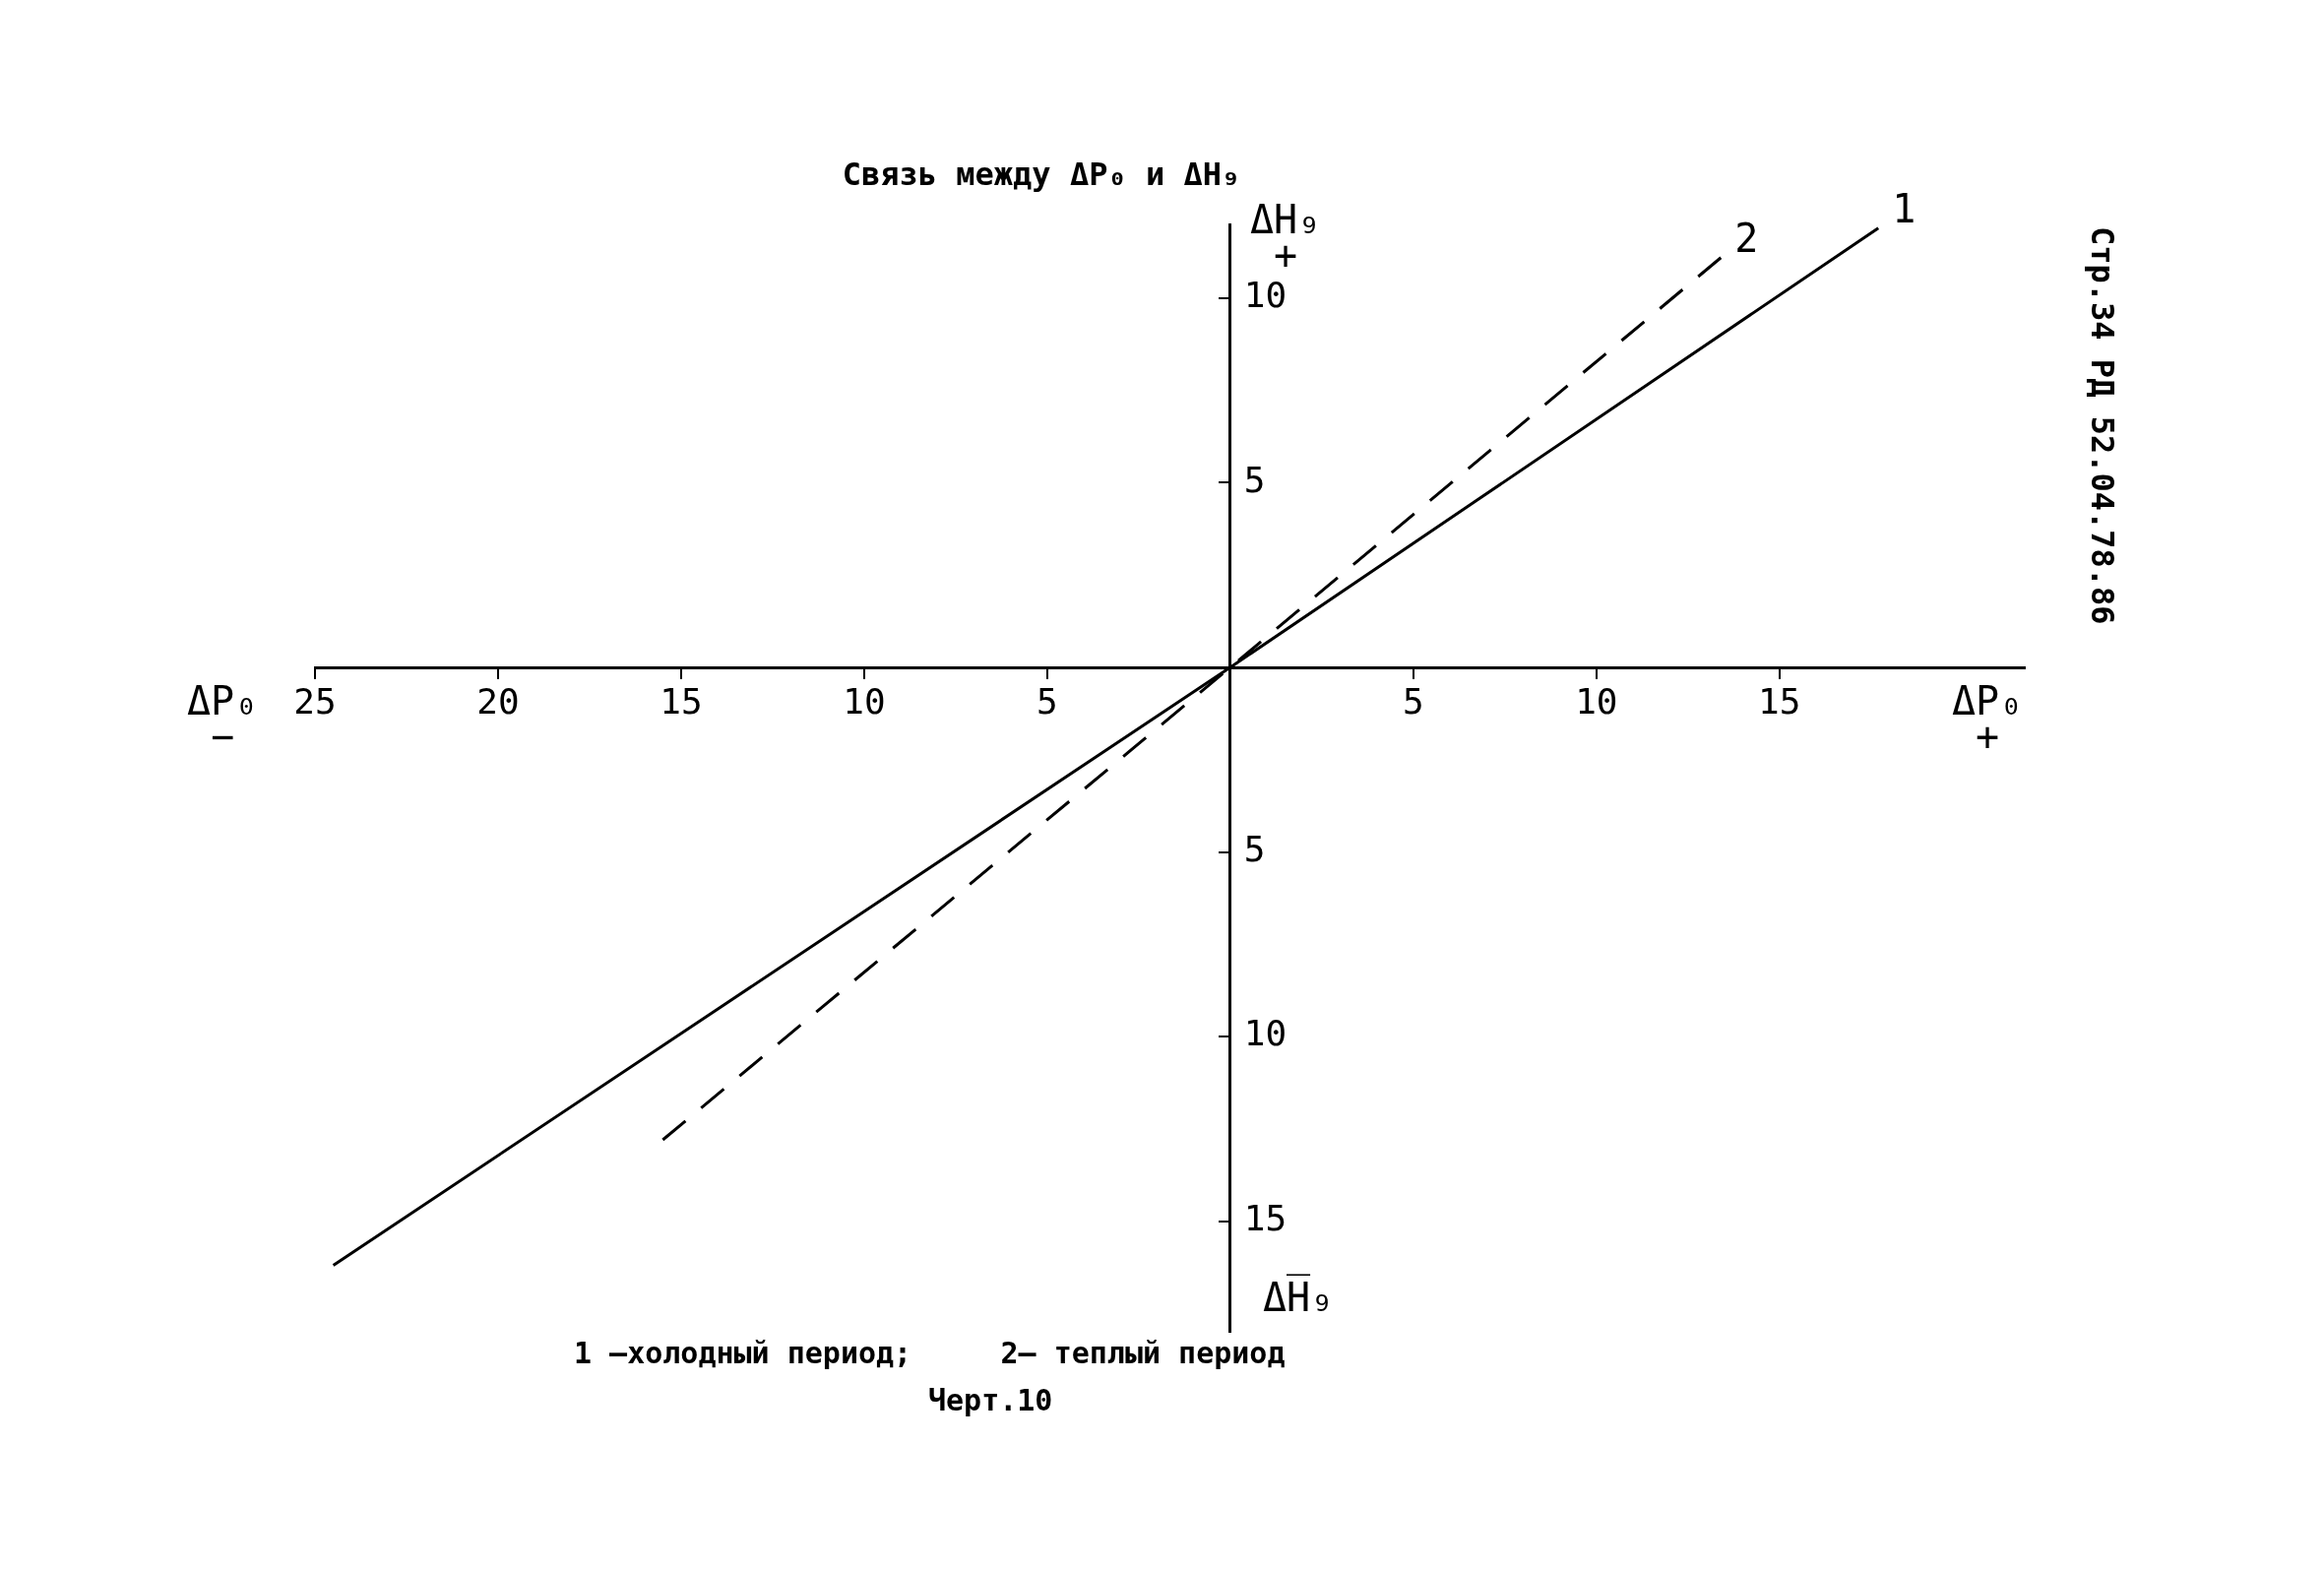 The image size is (2324, 1569). Describe the element at coordinates (1988, 718) in the screenshot. I see `x-axis-title: ΔP₀ +` at that location.